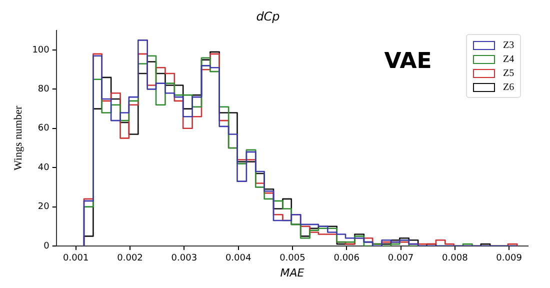  Describe the element at coordinates (508, 59) in the screenshot. I see `legend-label: Z4` at that location.